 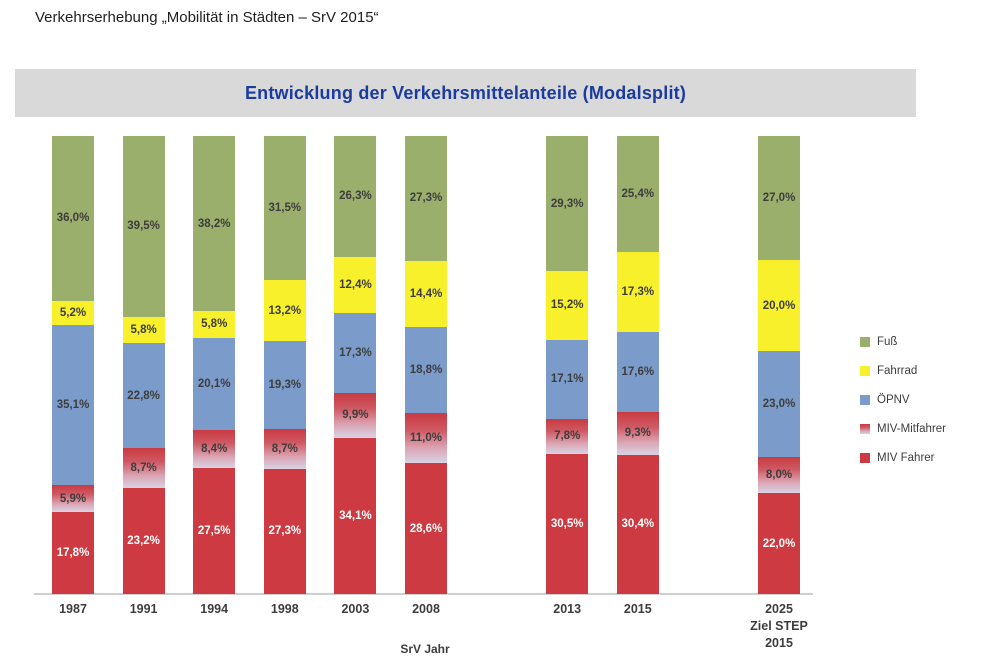 I want to click on bar-segment-miv-mitfahrer: 8,7%, so click(x=284, y=449).